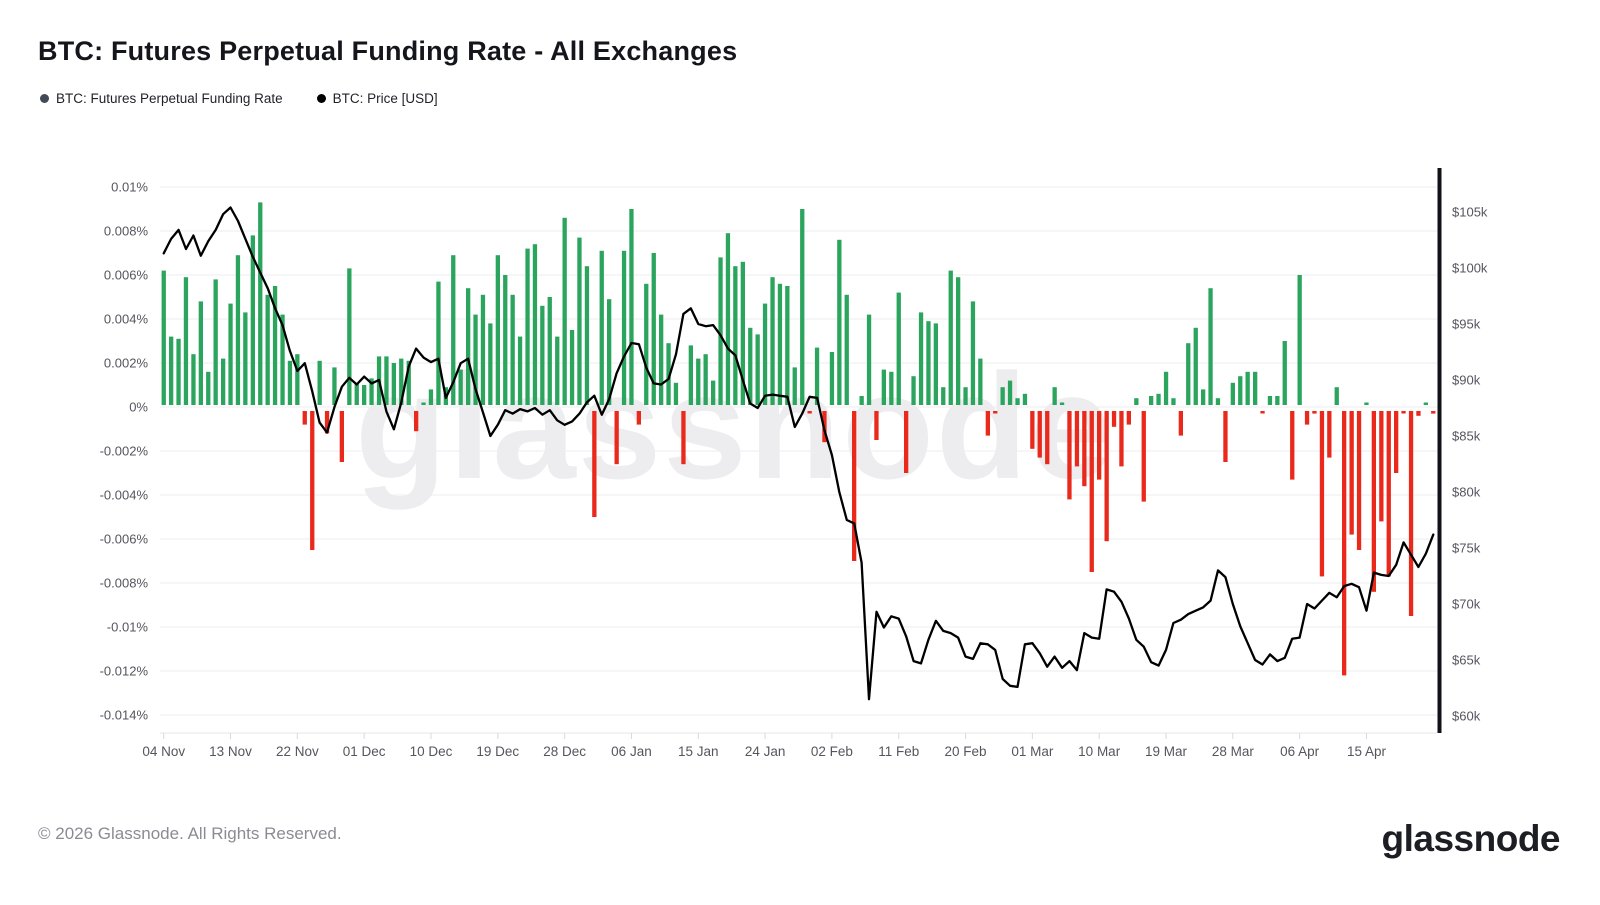  I want to click on legend-item-funding-rate: BTC: Futures Perpetual Funding Rate, so click(161, 98).